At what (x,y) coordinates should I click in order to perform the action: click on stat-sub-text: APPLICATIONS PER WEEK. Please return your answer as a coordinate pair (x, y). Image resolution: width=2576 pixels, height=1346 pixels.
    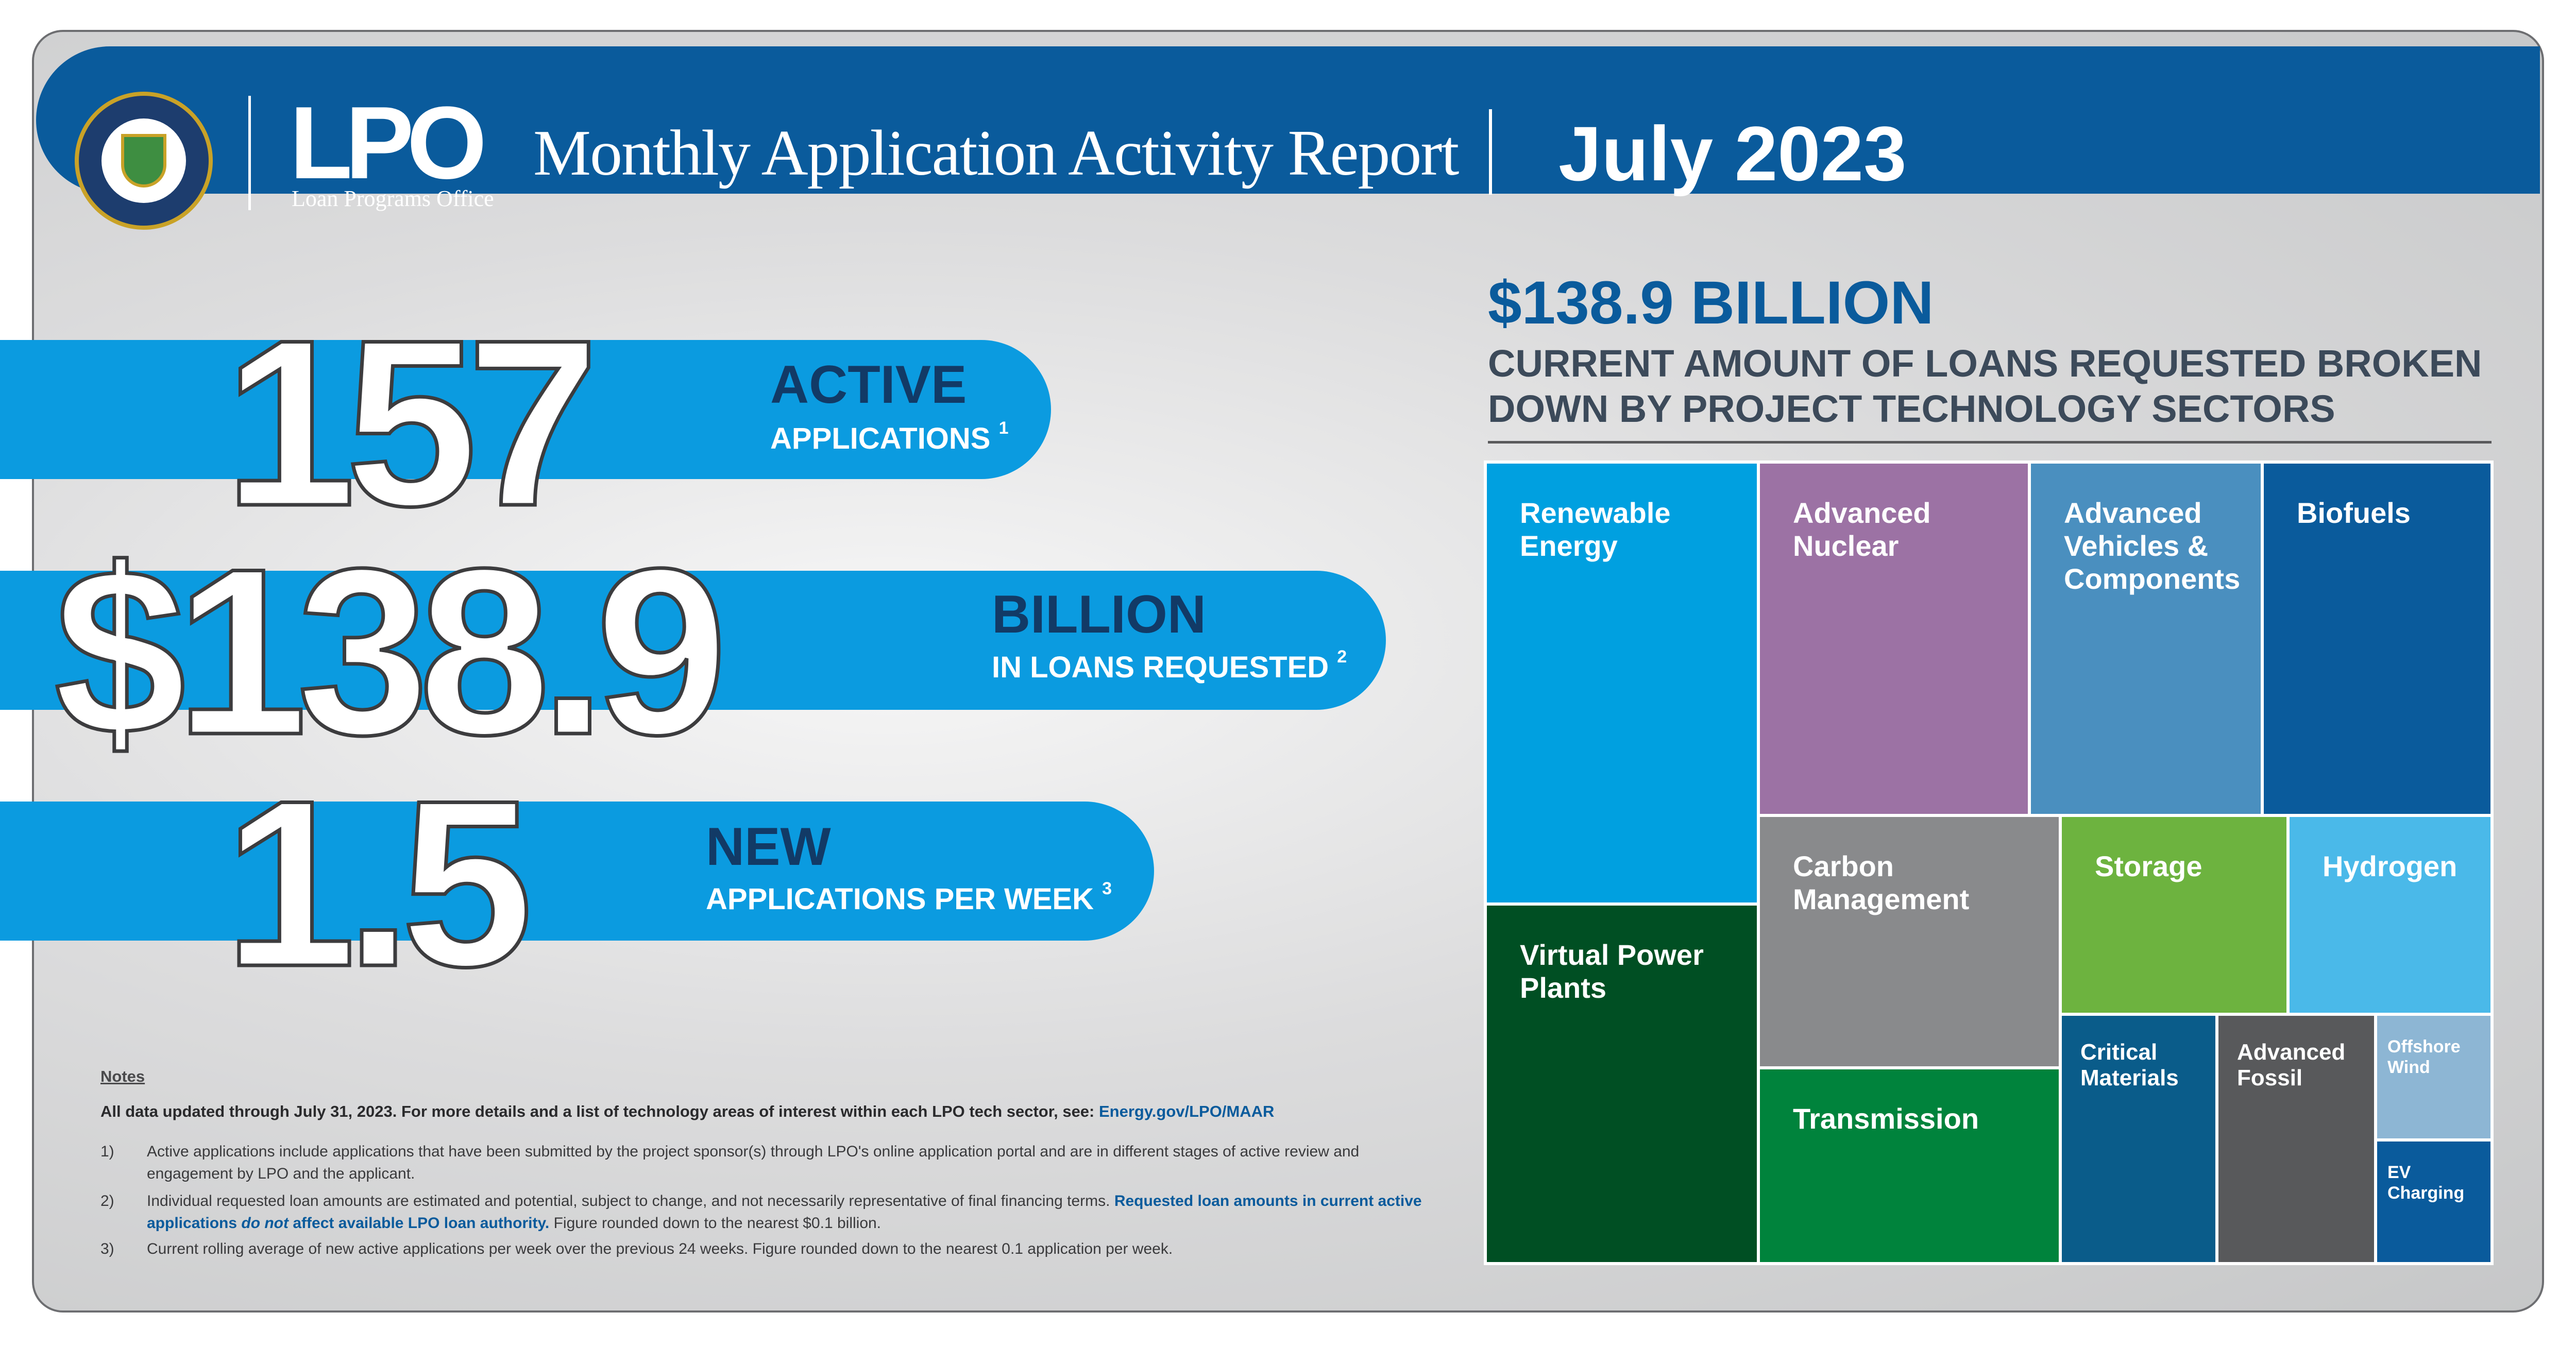
    Looking at the image, I should click on (900, 899).